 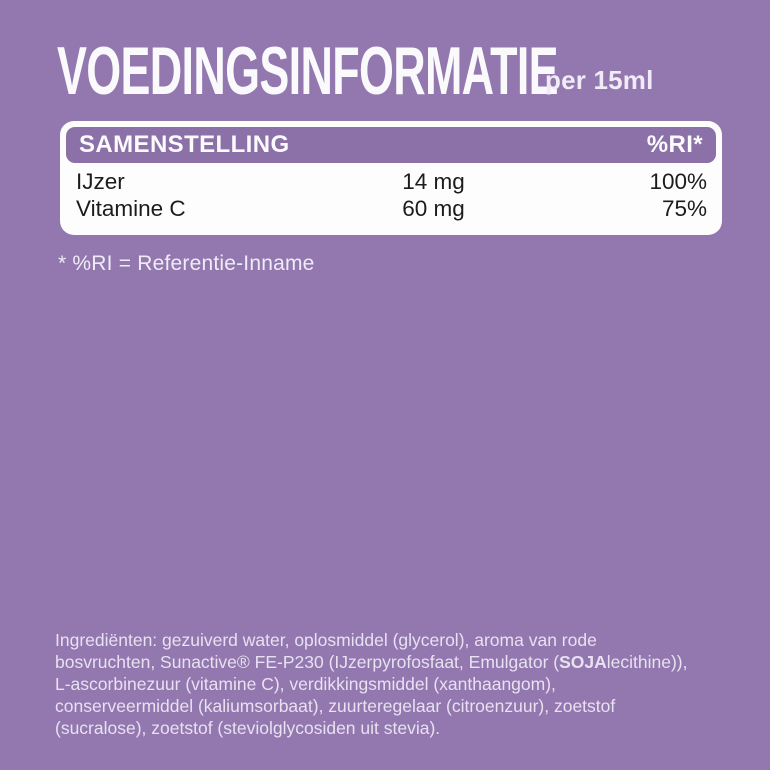 What do you see at coordinates (684, 208) in the screenshot?
I see `row-ri: 75%` at bounding box center [684, 208].